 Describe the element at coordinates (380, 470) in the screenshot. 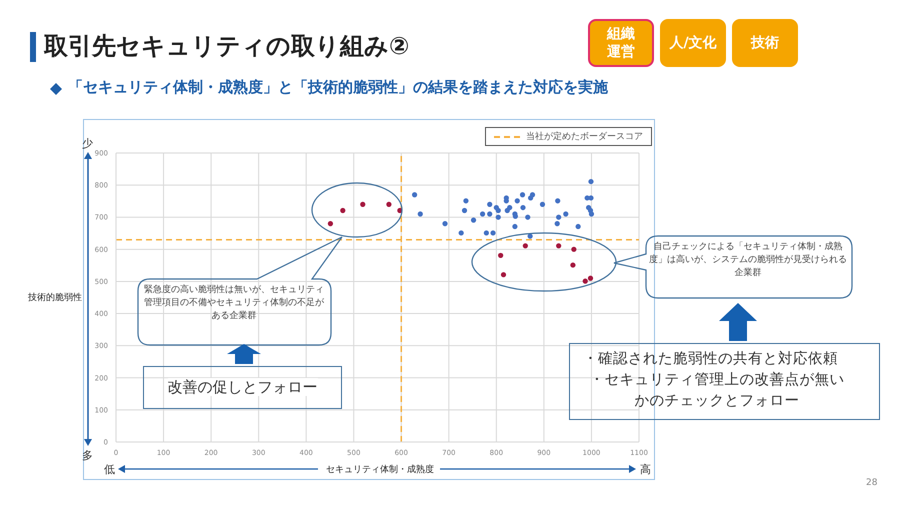

I see `x-axis-title: セキュリティ体制・成熟度` at that location.